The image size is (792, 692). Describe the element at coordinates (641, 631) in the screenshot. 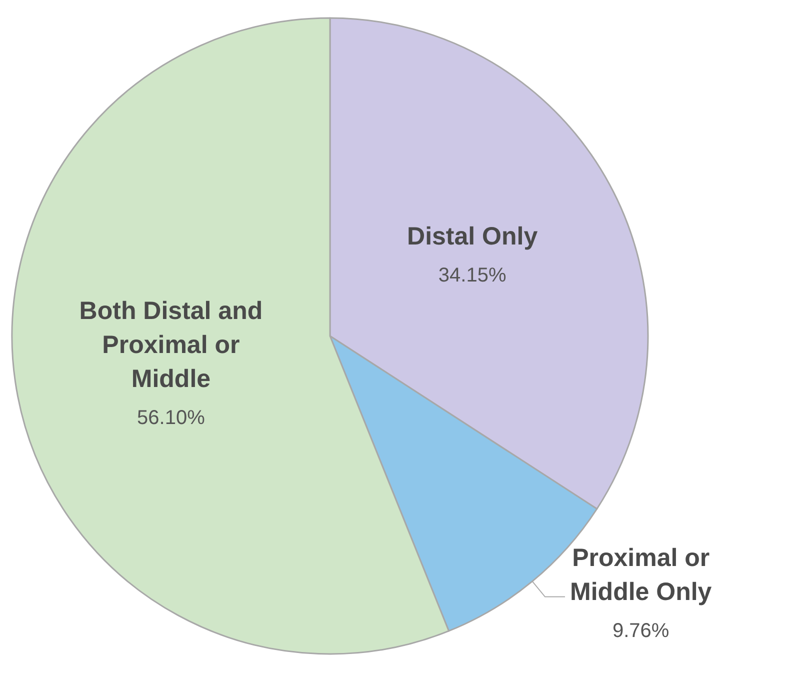

I see `data-label: 9.76%` at that location.